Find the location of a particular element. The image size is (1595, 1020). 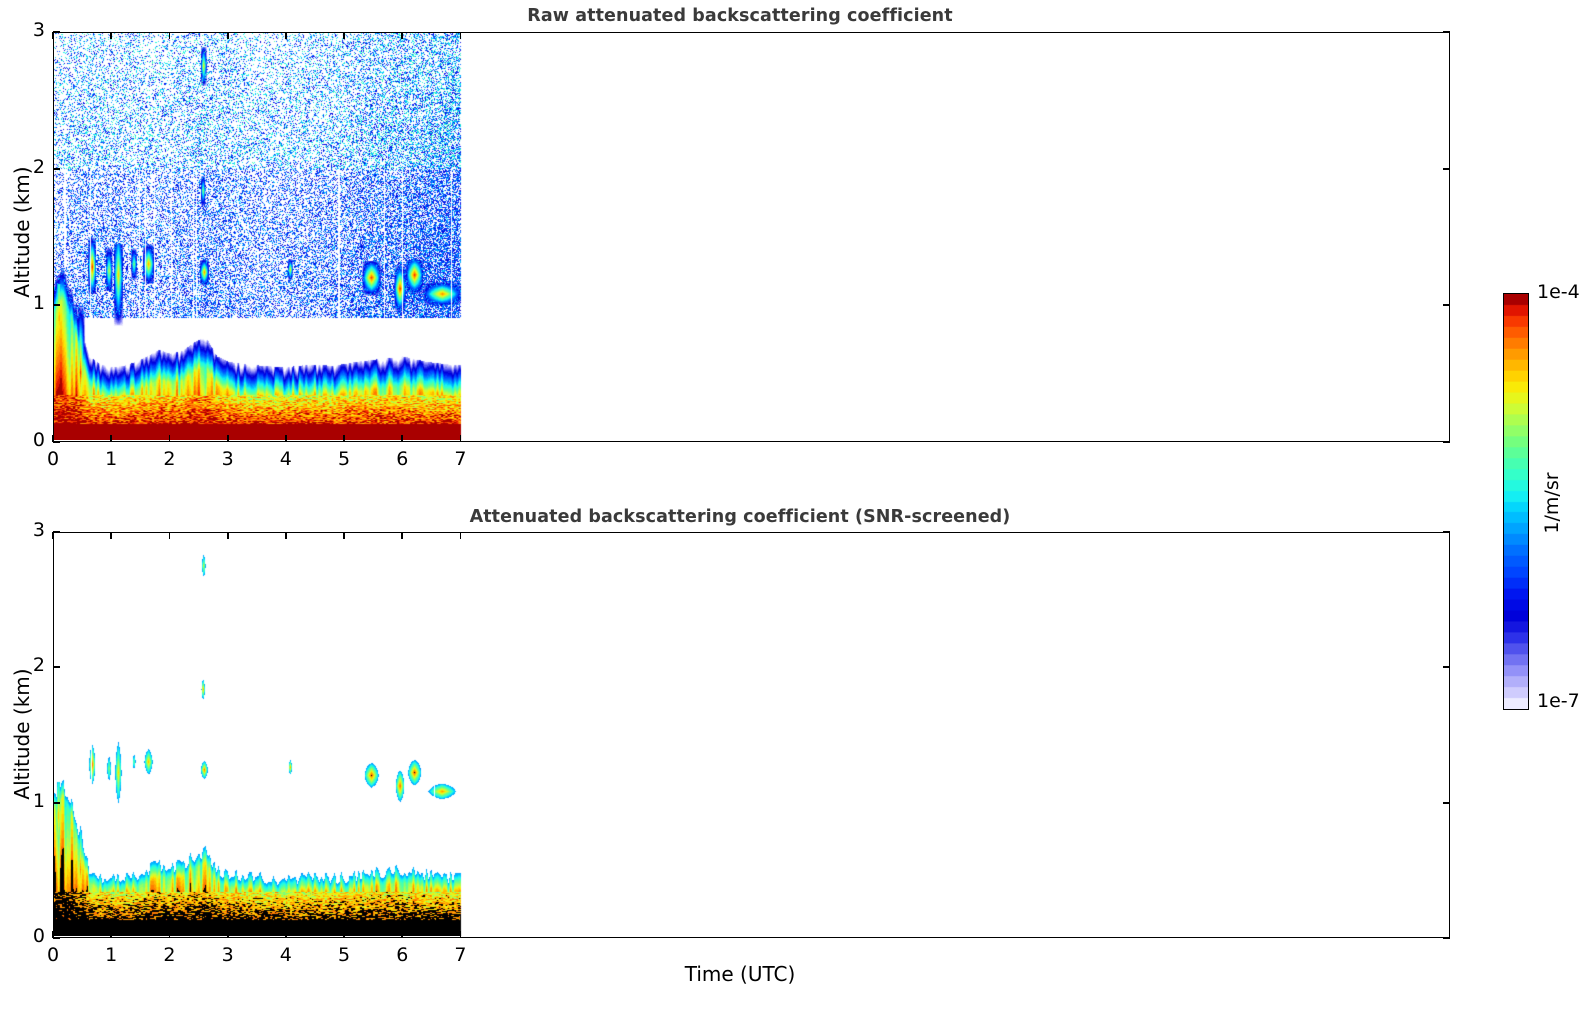

x-tick-label-screened-3: 3 is located at coordinates (227, 955).